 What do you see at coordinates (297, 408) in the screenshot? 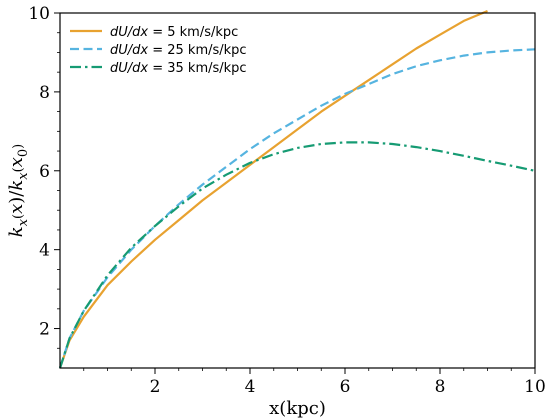
I see `x-axis-label: x(kpc)` at bounding box center [297, 408].